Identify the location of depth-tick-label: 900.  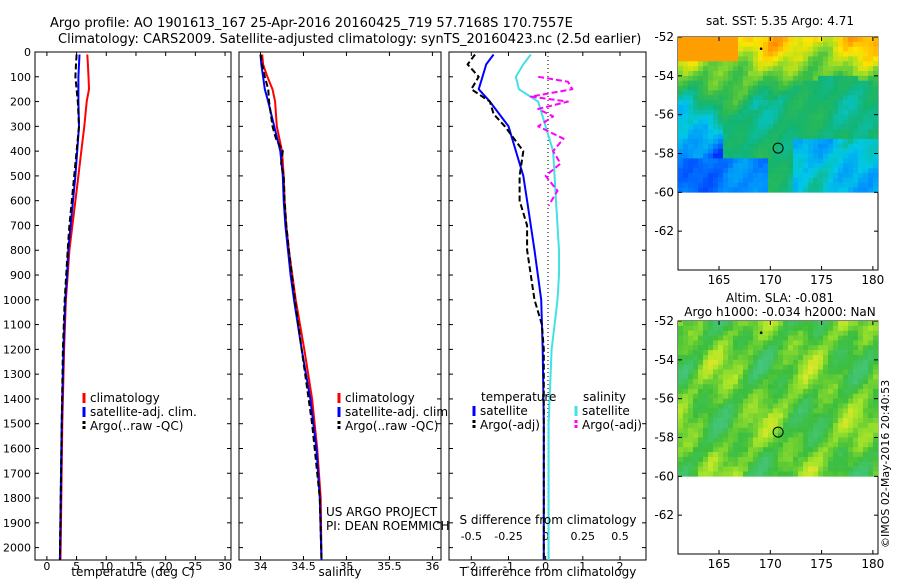
(20, 275).